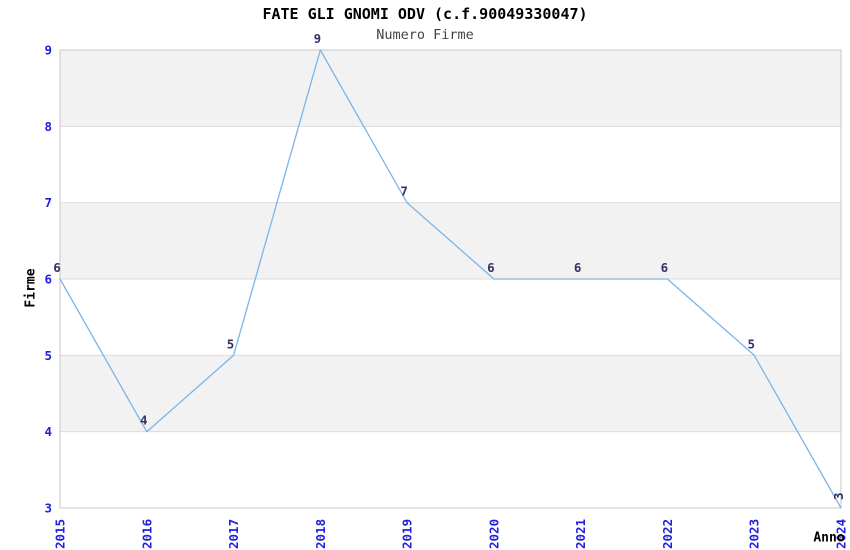 This screenshot has height=550, width=850. Describe the element at coordinates (841, 534) in the screenshot. I see `x-tick-label: 2024` at that location.